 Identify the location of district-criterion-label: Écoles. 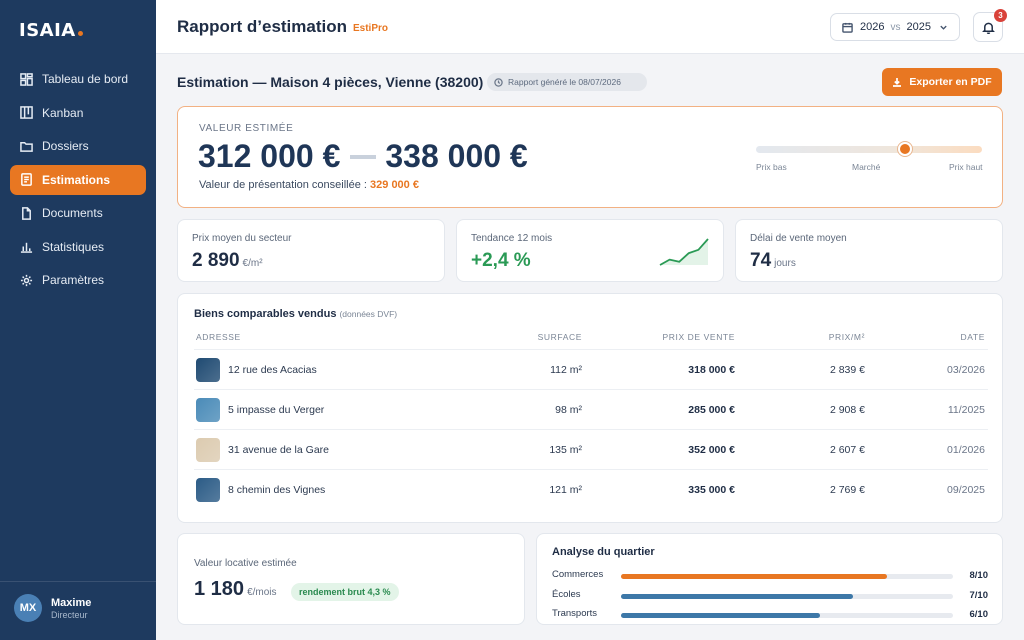
(566, 594).